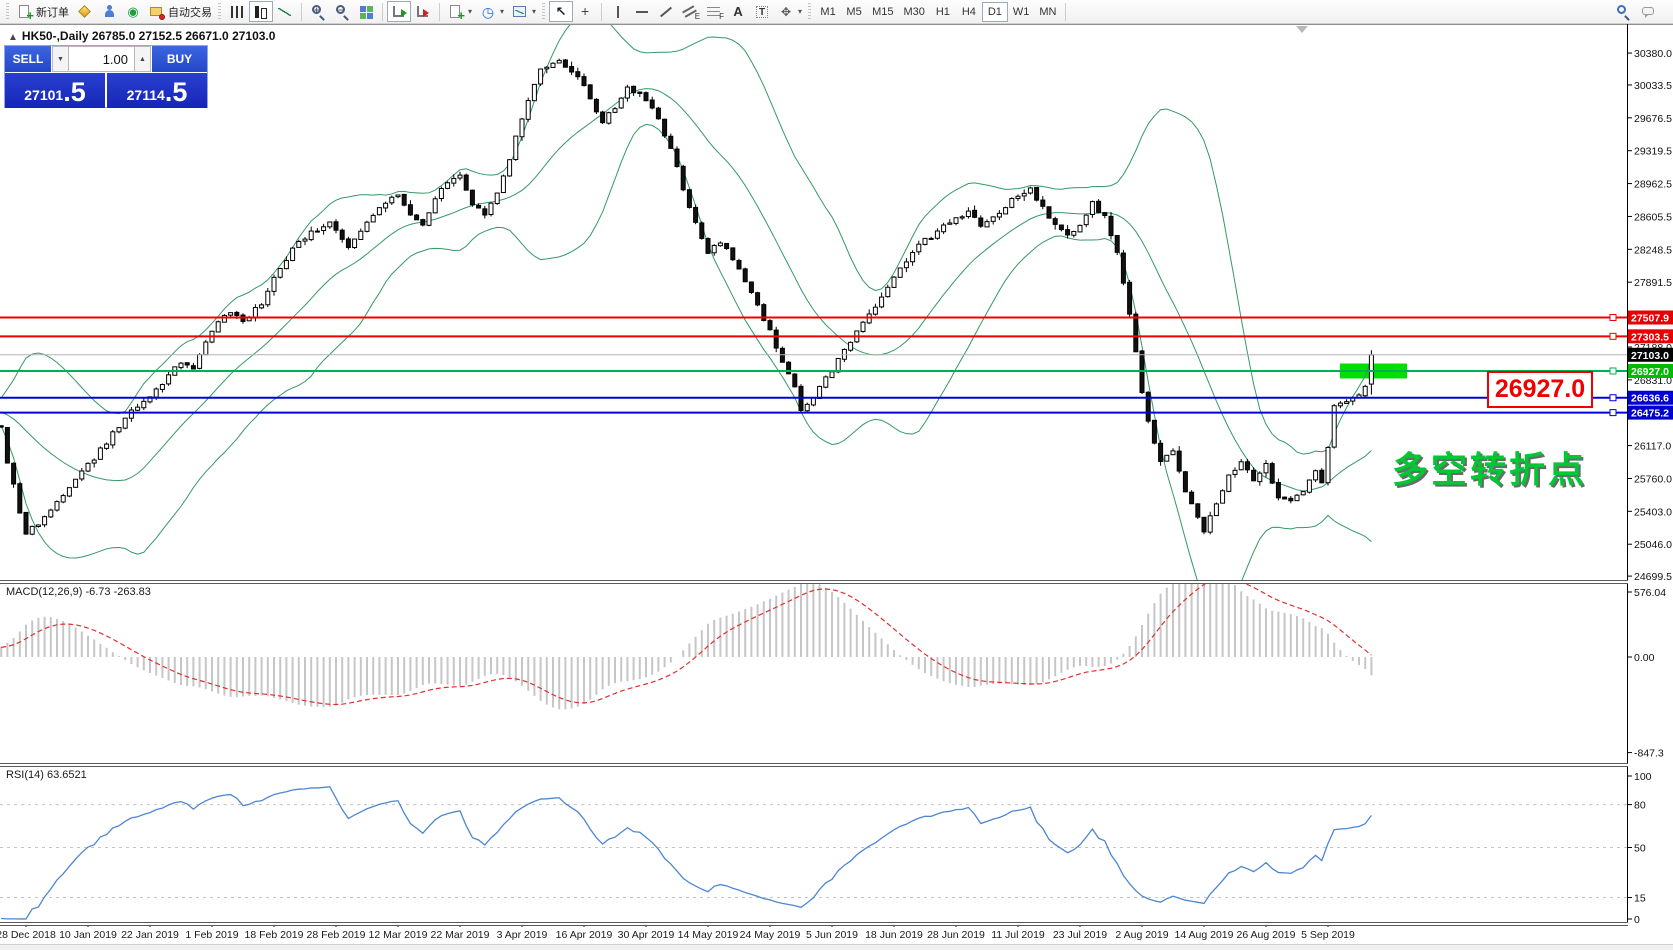 The height and width of the screenshot is (950, 1673). Describe the element at coordinates (690, 11) in the screenshot. I see `channel-button: E` at that location.